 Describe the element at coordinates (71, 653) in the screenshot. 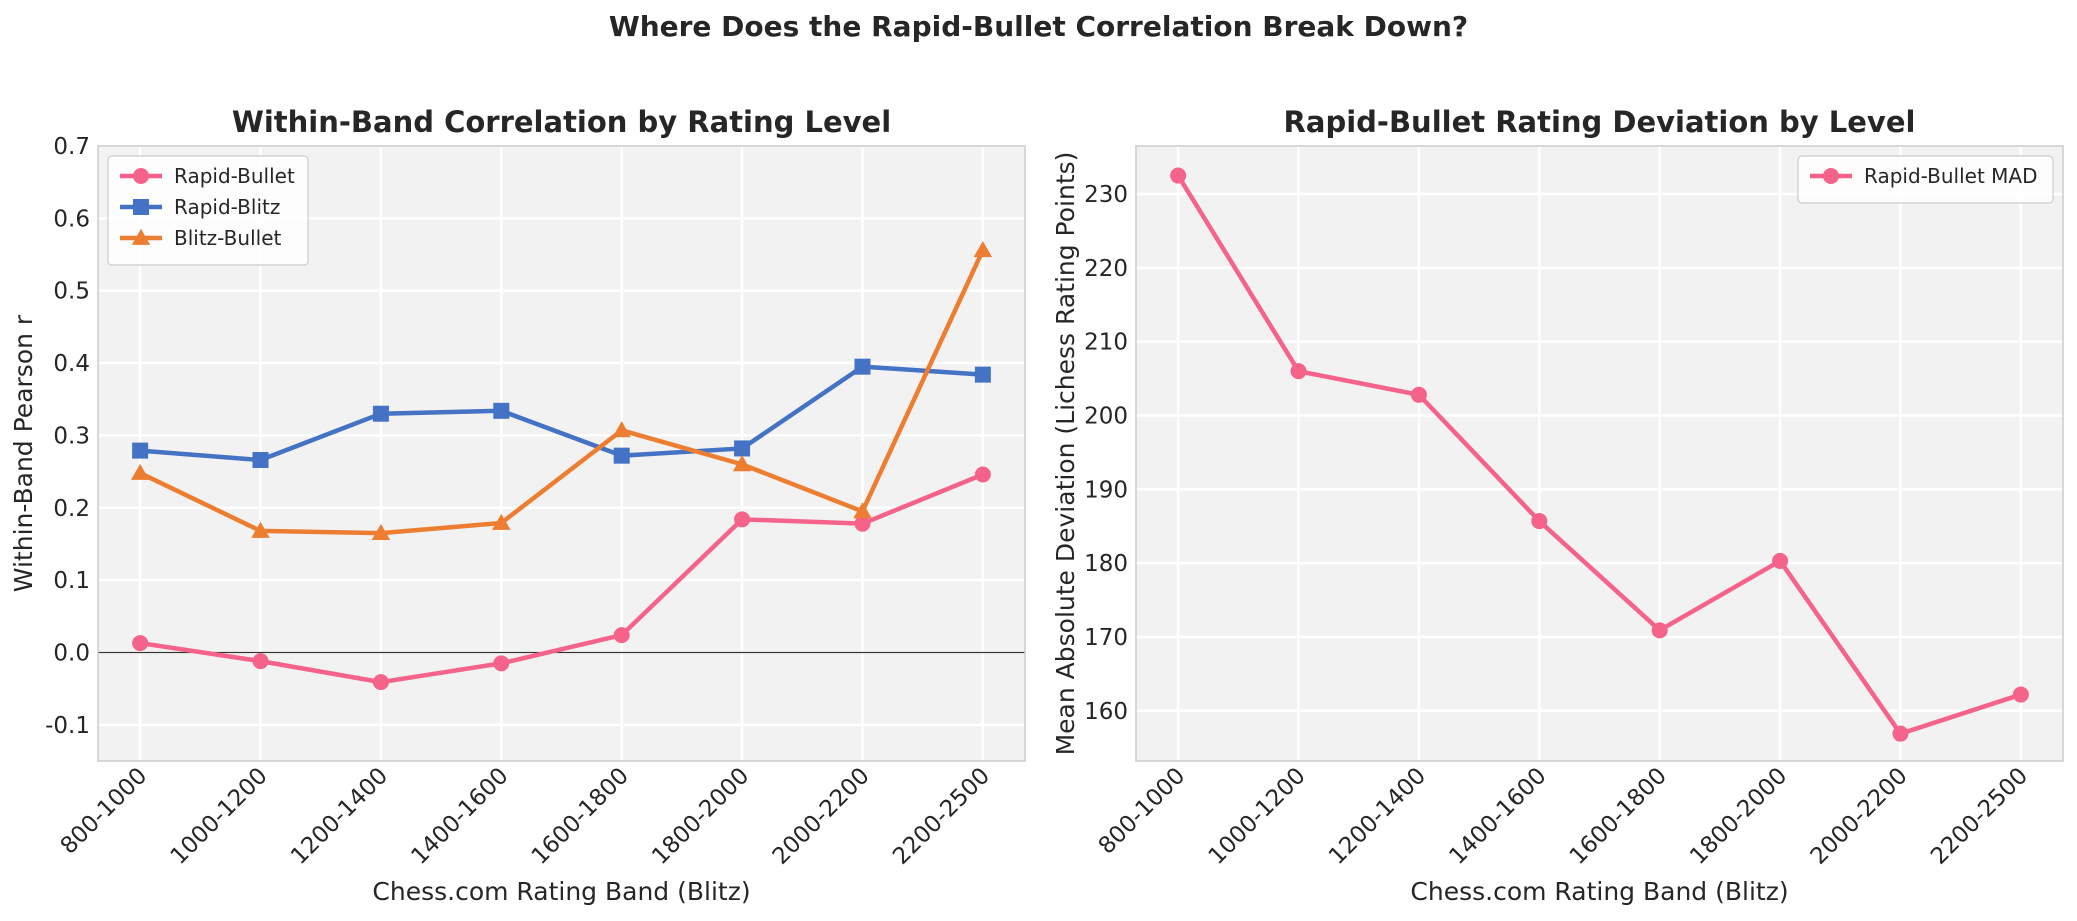

I see `y-tick-label: 0.0` at that location.